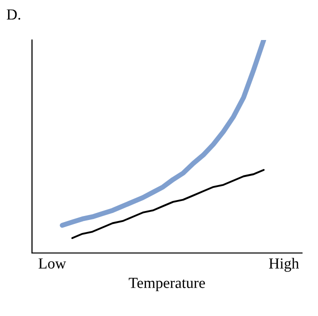 This screenshot has width=318, height=316. What do you see at coordinates (166, 285) in the screenshot?
I see `x-axis-title: Temperature` at bounding box center [166, 285].